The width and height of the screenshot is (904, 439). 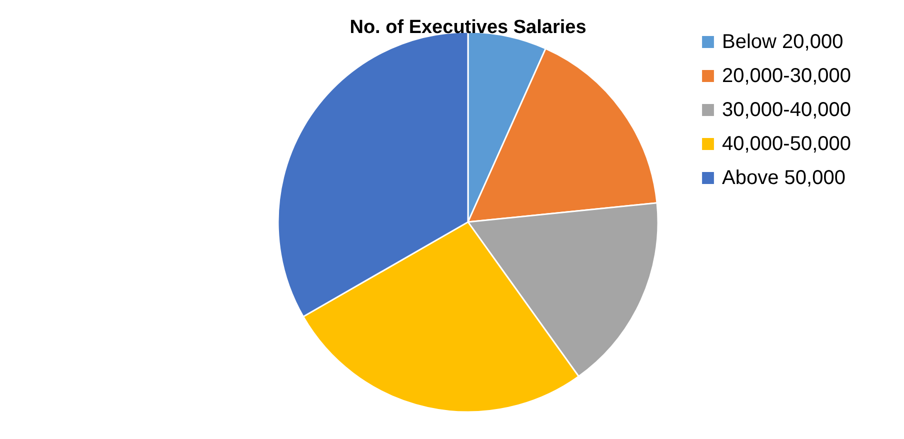 I want to click on legend-label: 30,000-40,000, so click(x=787, y=110).